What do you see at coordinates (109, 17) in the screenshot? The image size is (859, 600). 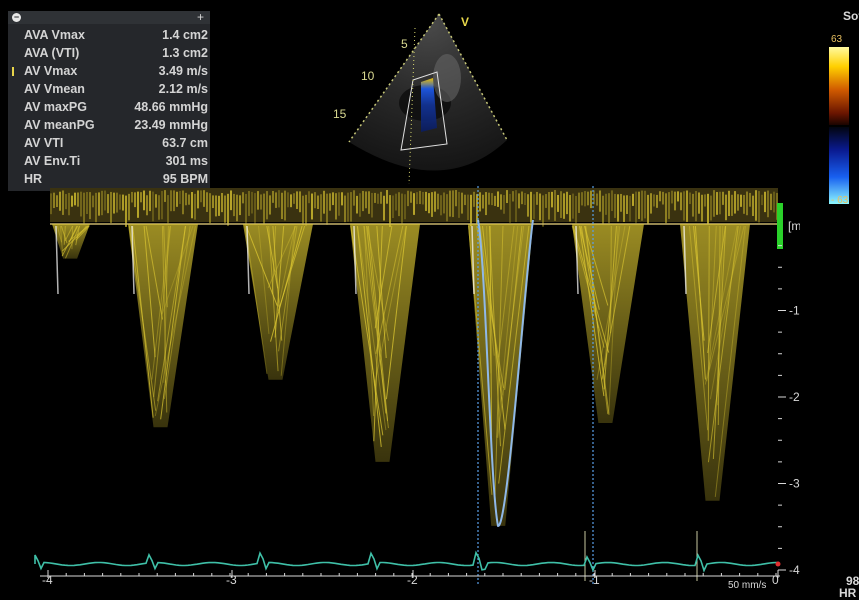 I see `measurement-panel-header: − +` at bounding box center [109, 17].